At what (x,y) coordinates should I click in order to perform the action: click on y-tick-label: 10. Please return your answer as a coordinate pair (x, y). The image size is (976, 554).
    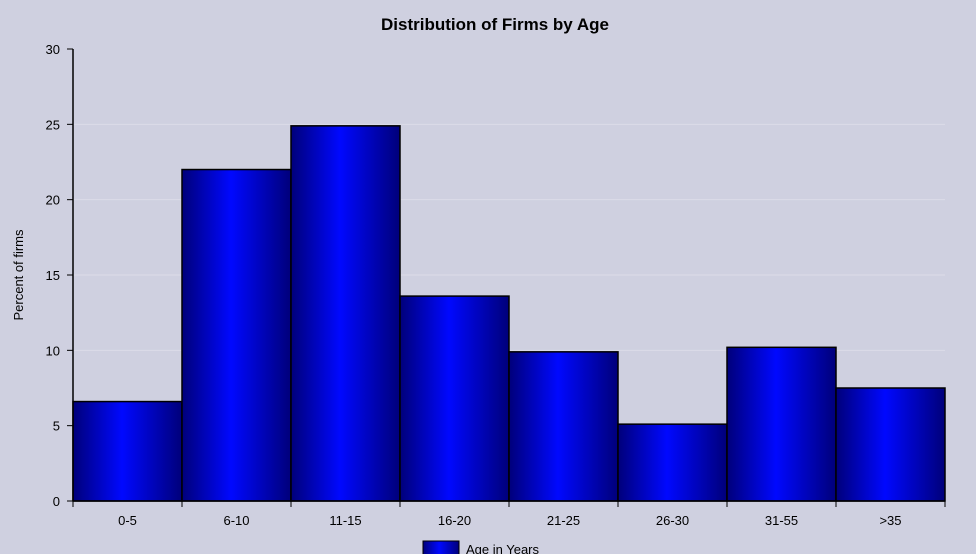
    Looking at the image, I should click on (53, 350).